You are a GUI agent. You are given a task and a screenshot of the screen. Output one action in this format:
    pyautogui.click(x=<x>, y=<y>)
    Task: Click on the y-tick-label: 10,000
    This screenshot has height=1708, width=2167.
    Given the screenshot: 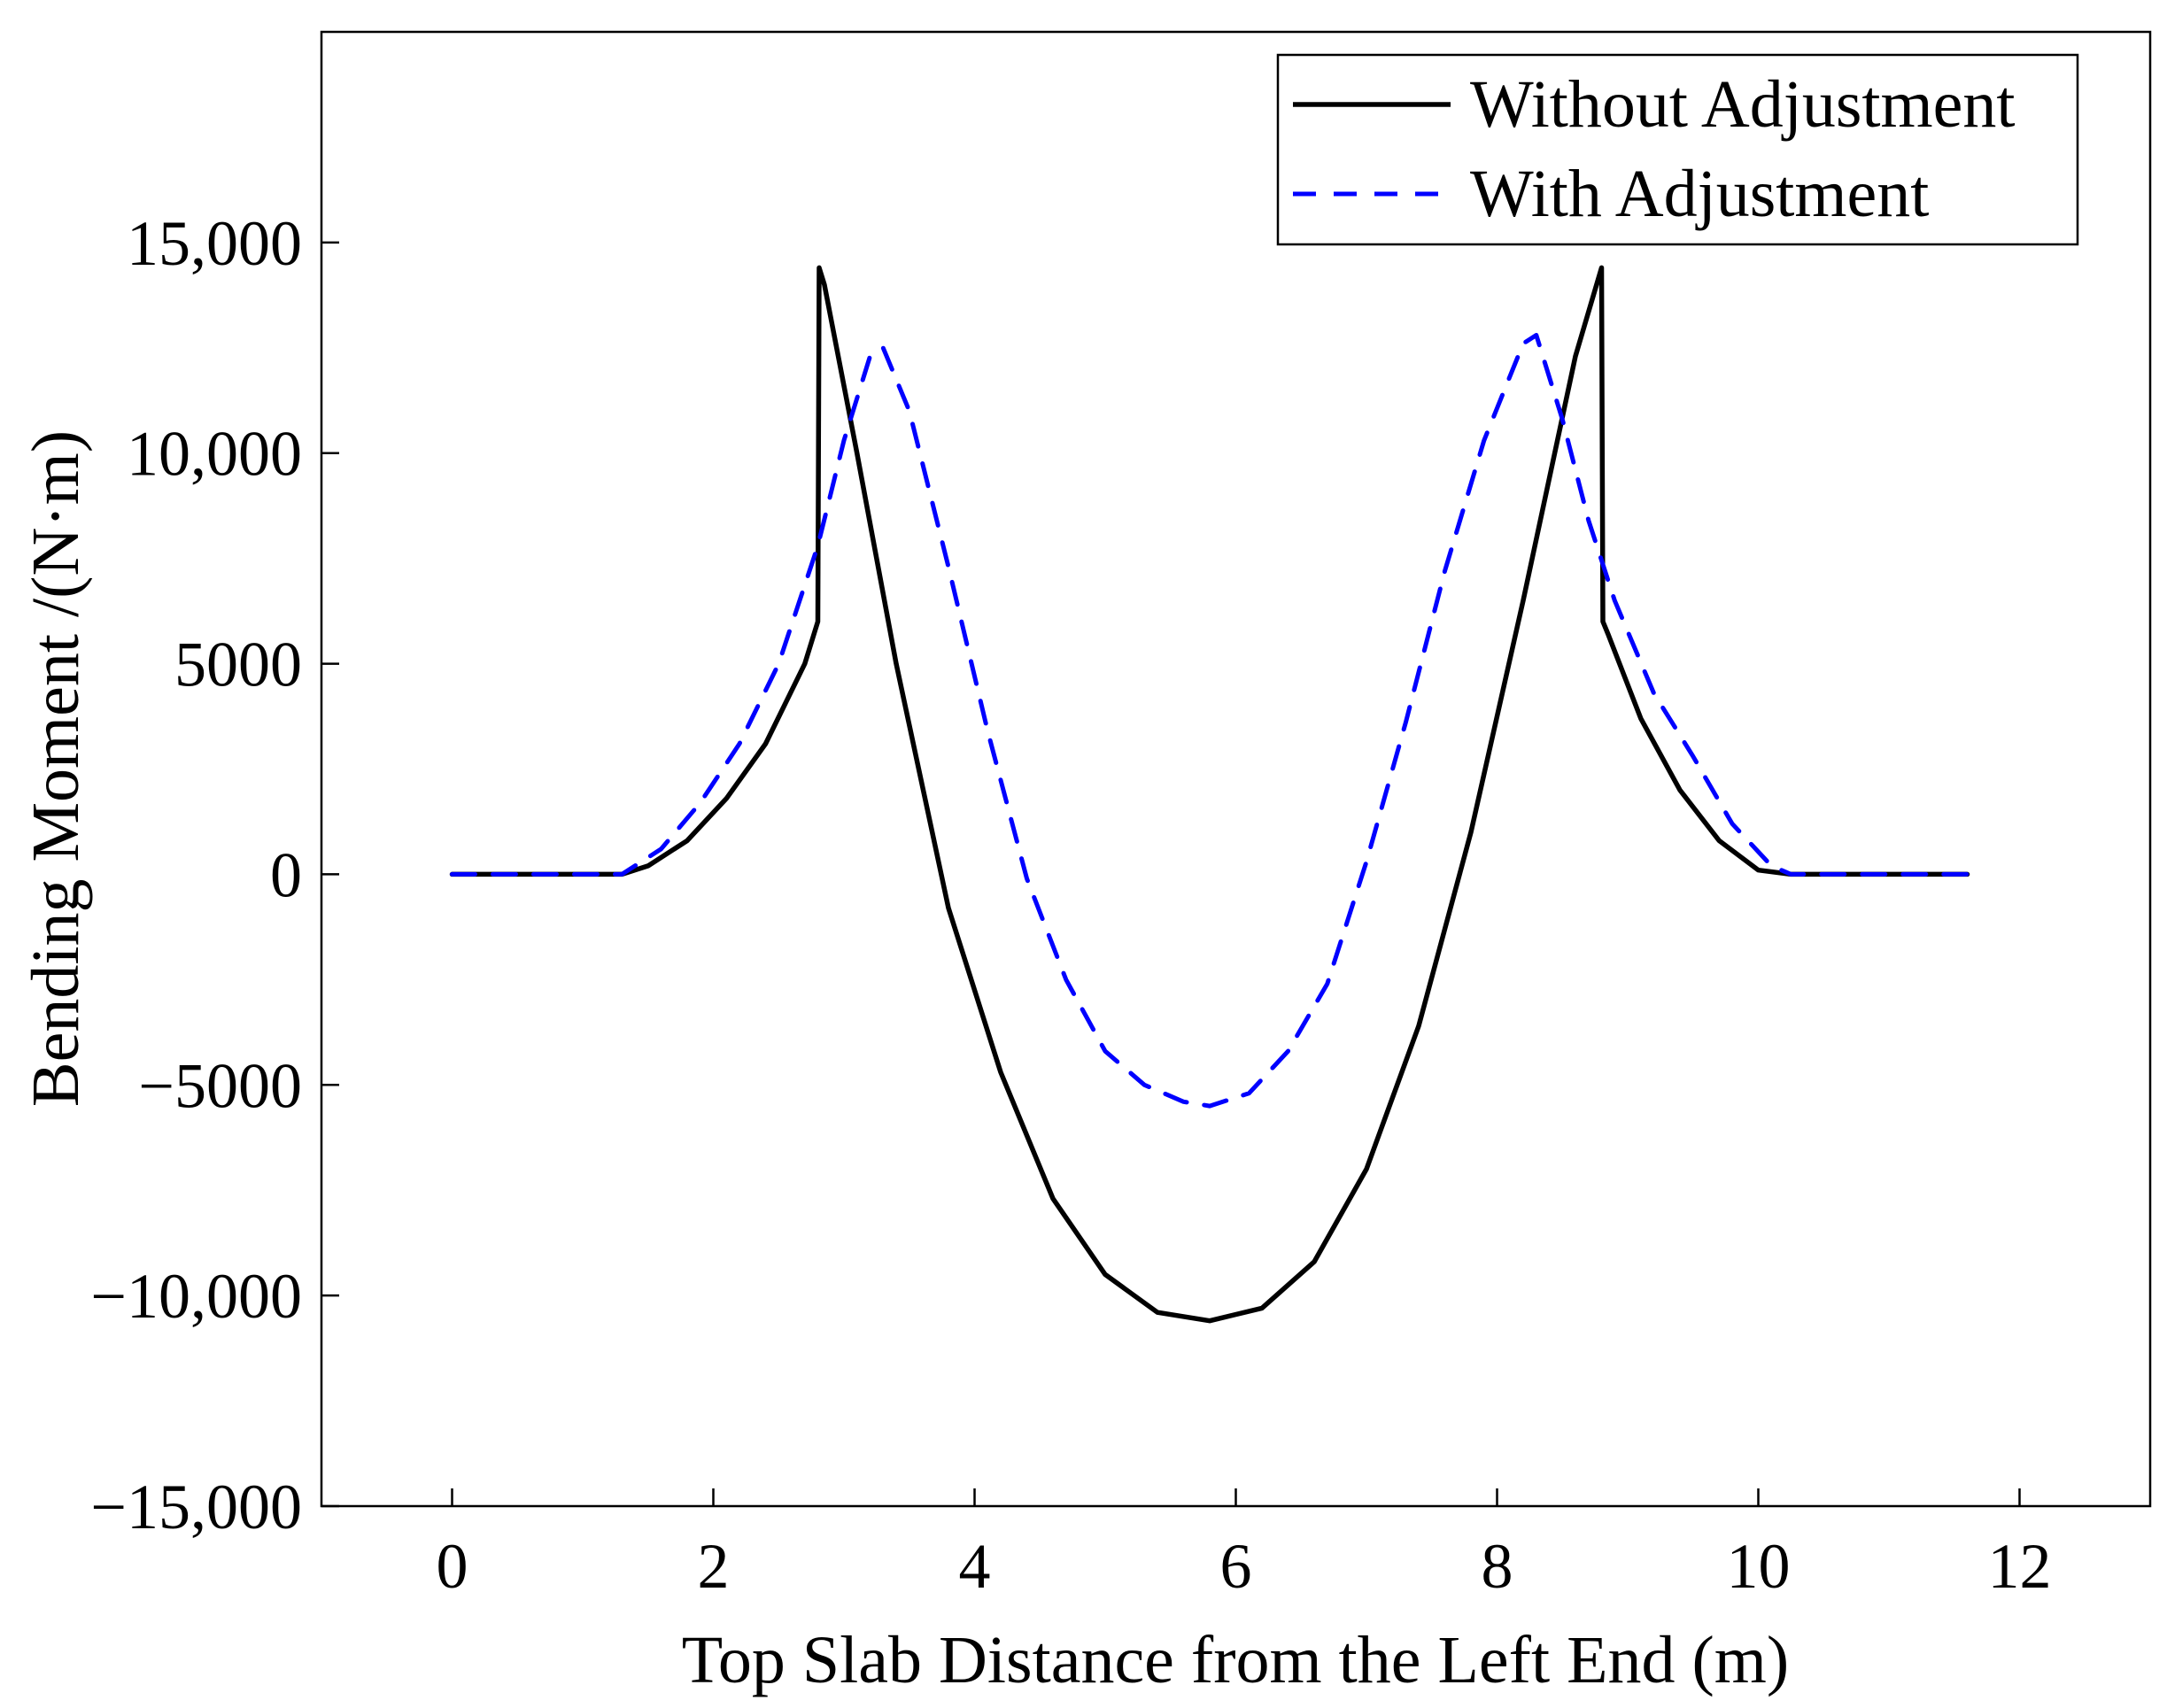 What is the action you would take?
    pyautogui.click(x=214, y=455)
    